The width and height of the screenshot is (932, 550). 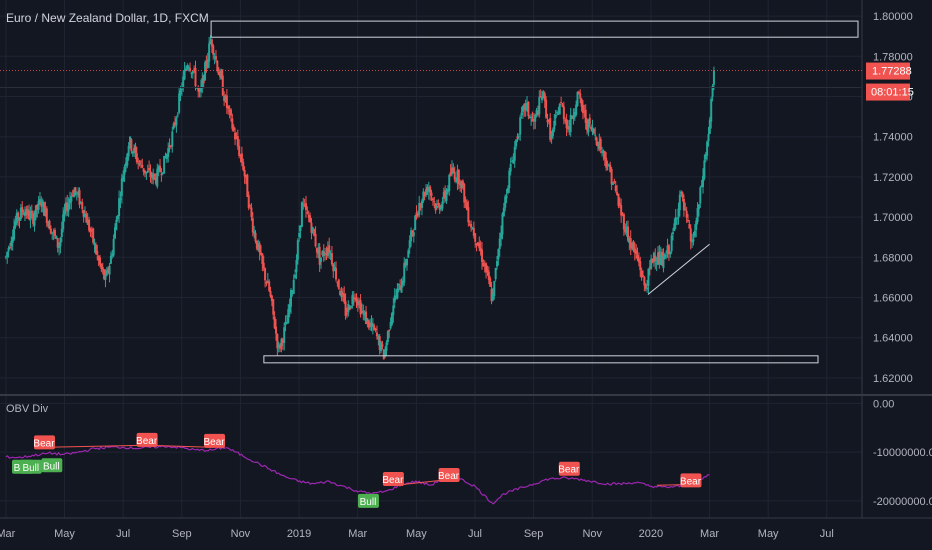 I want to click on time-tick-label: Nov, so click(x=592, y=534).